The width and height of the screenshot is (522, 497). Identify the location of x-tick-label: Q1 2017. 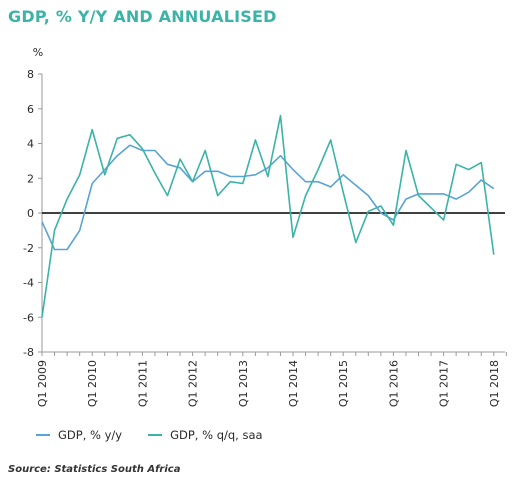
(444, 383).